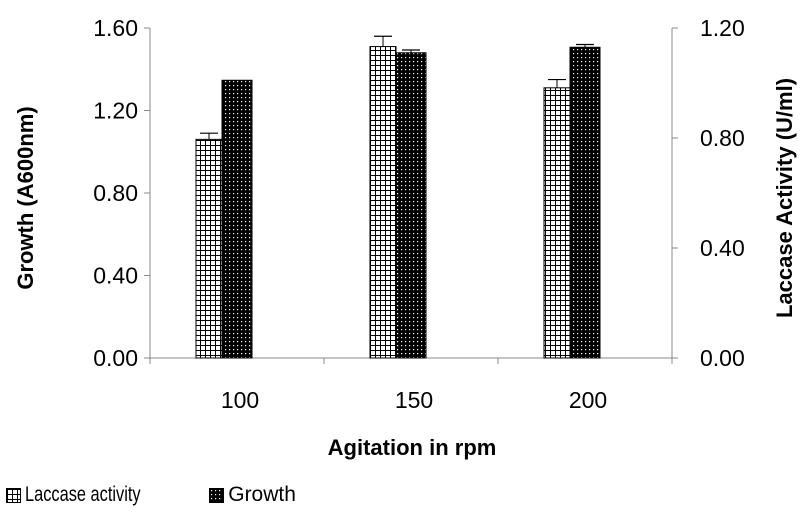  Describe the element at coordinates (13, 495) in the screenshot. I see `legend-swatch-grid` at that location.